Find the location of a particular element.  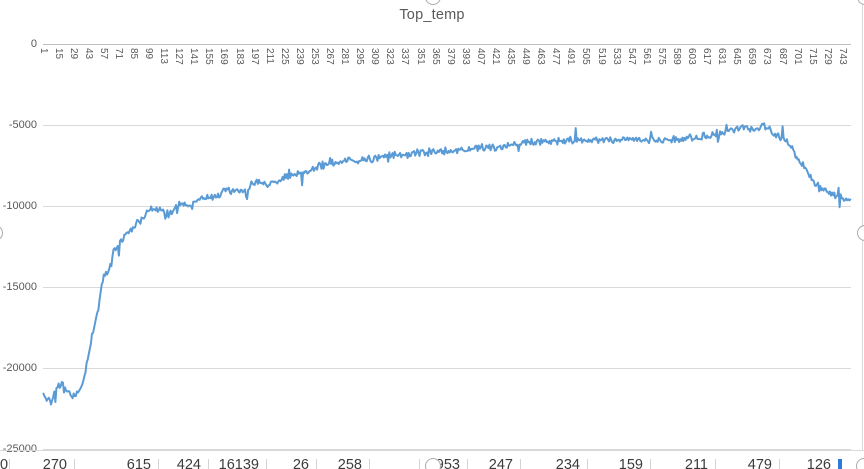

sheet-cell: 247 is located at coordinates (494, 464).